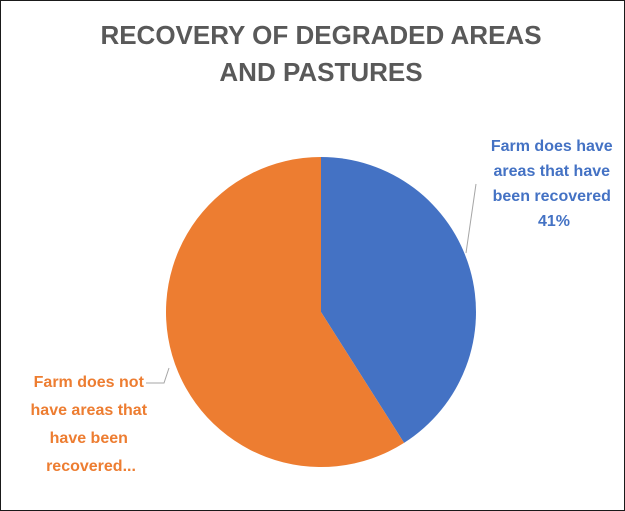 The width and height of the screenshot is (625, 511). I want to click on leader-line-not-recovered, so click(158, 375).